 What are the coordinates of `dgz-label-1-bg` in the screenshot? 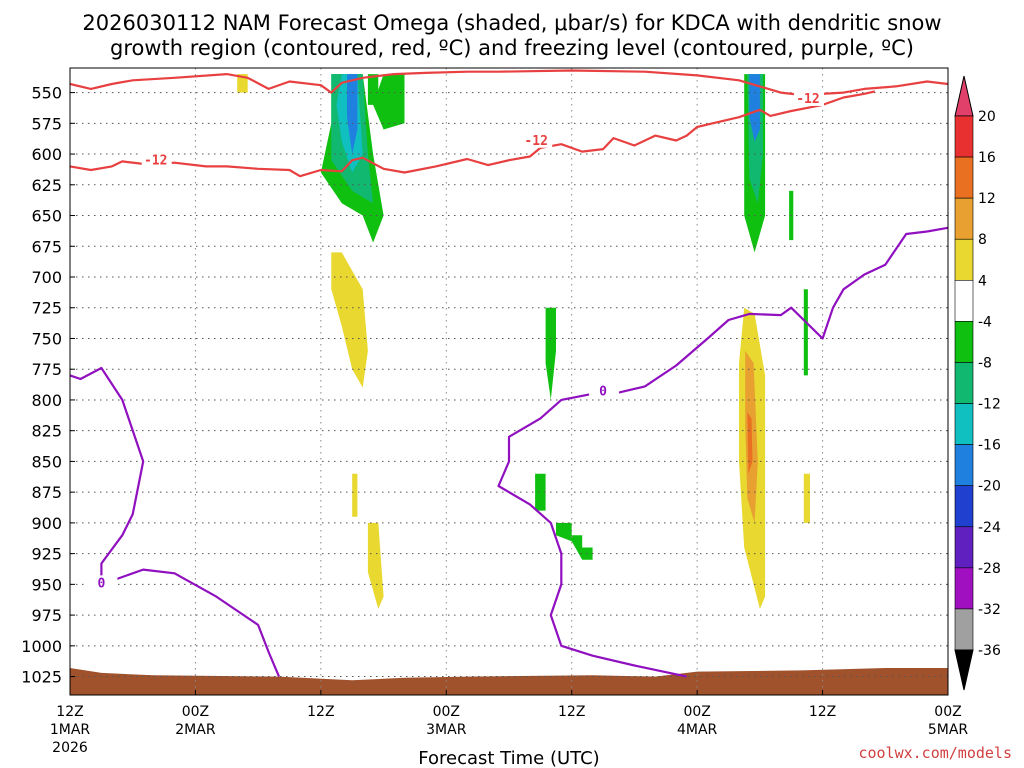 It's located at (156, 160).